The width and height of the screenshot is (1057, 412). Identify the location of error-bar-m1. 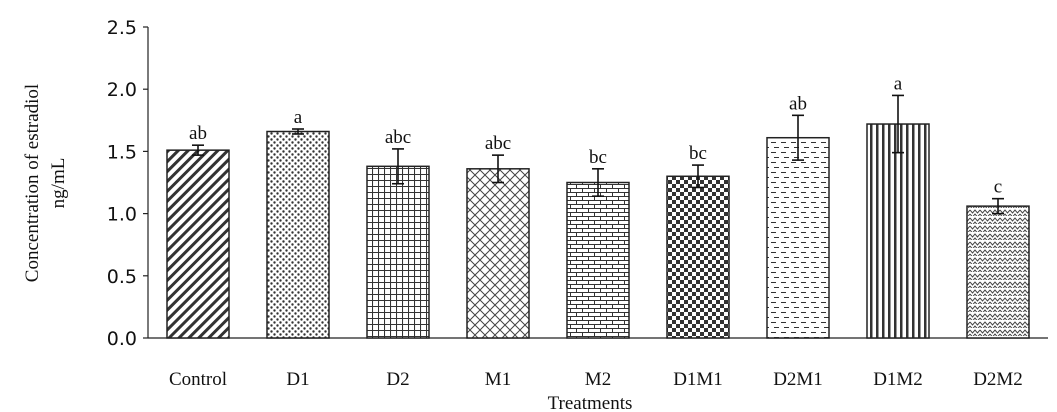
(498, 169).